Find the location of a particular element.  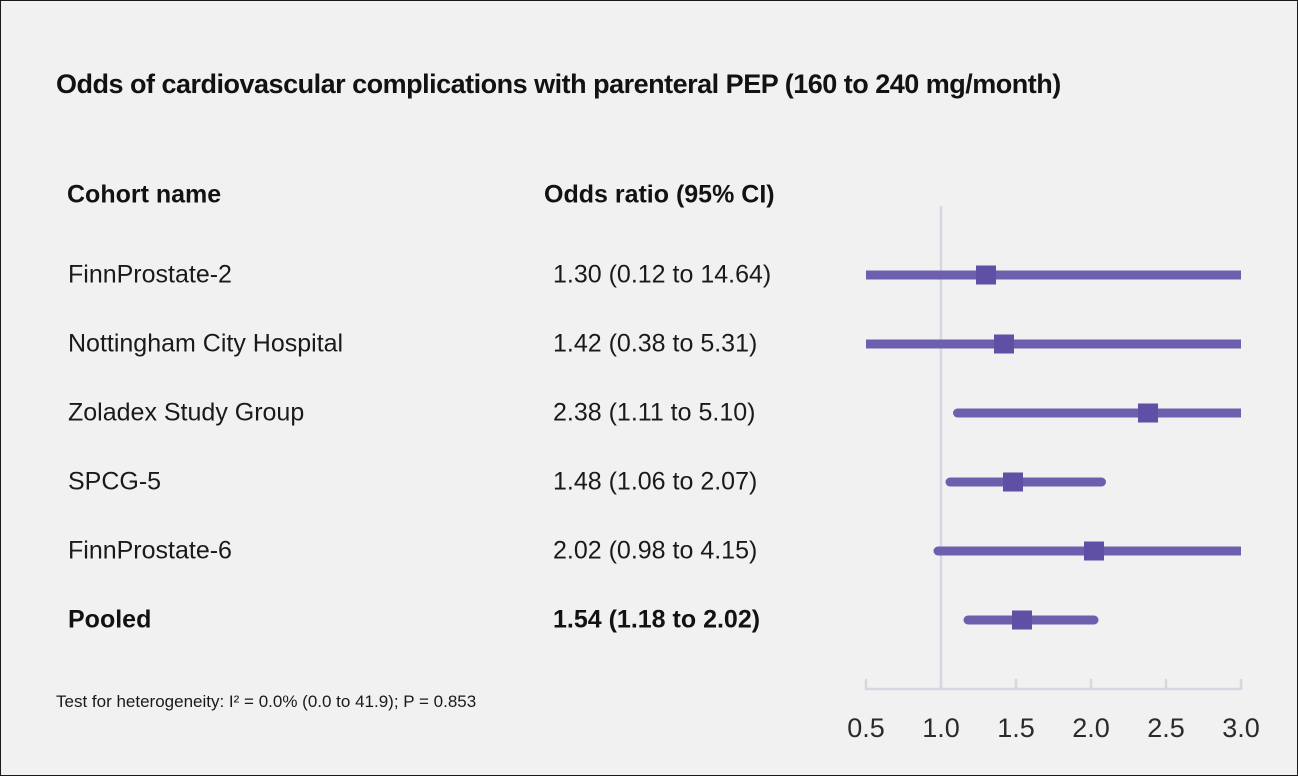

odds-ratio-column-header: Odds ratio (95% CI) is located at coordinates (659, 194).